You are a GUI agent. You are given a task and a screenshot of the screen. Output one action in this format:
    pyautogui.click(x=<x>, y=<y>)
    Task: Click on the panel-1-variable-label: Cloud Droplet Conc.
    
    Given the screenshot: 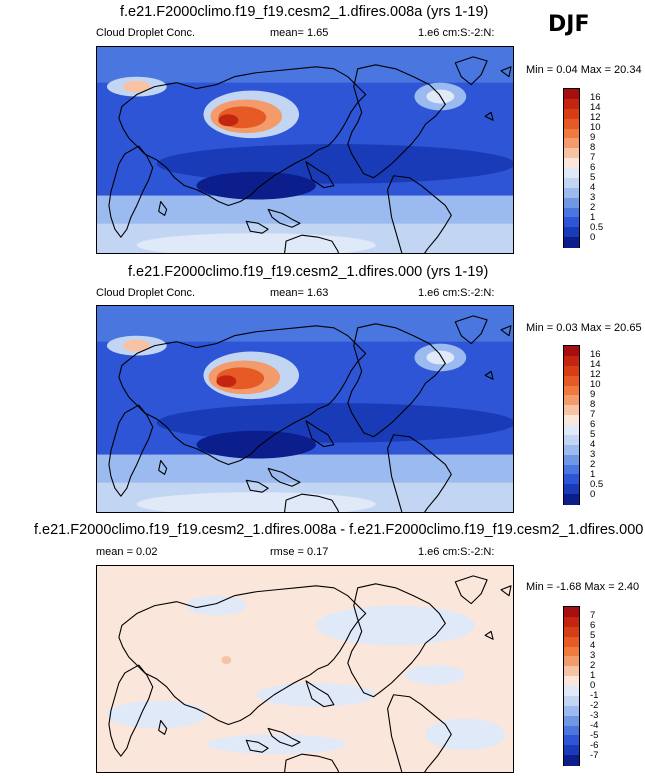 What is the action you would take?
    pyautogui.click(x=146, y=33)
    